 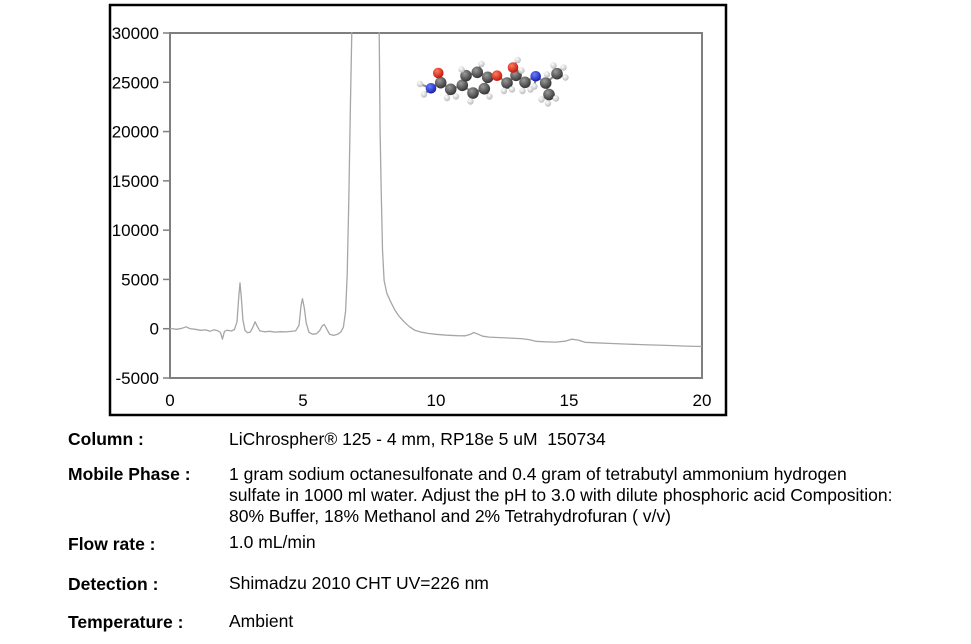 What do you see at coordinates (135, 132) in the screenshot?
I see `svg-text: 20000` at bounding box center [135, 132].